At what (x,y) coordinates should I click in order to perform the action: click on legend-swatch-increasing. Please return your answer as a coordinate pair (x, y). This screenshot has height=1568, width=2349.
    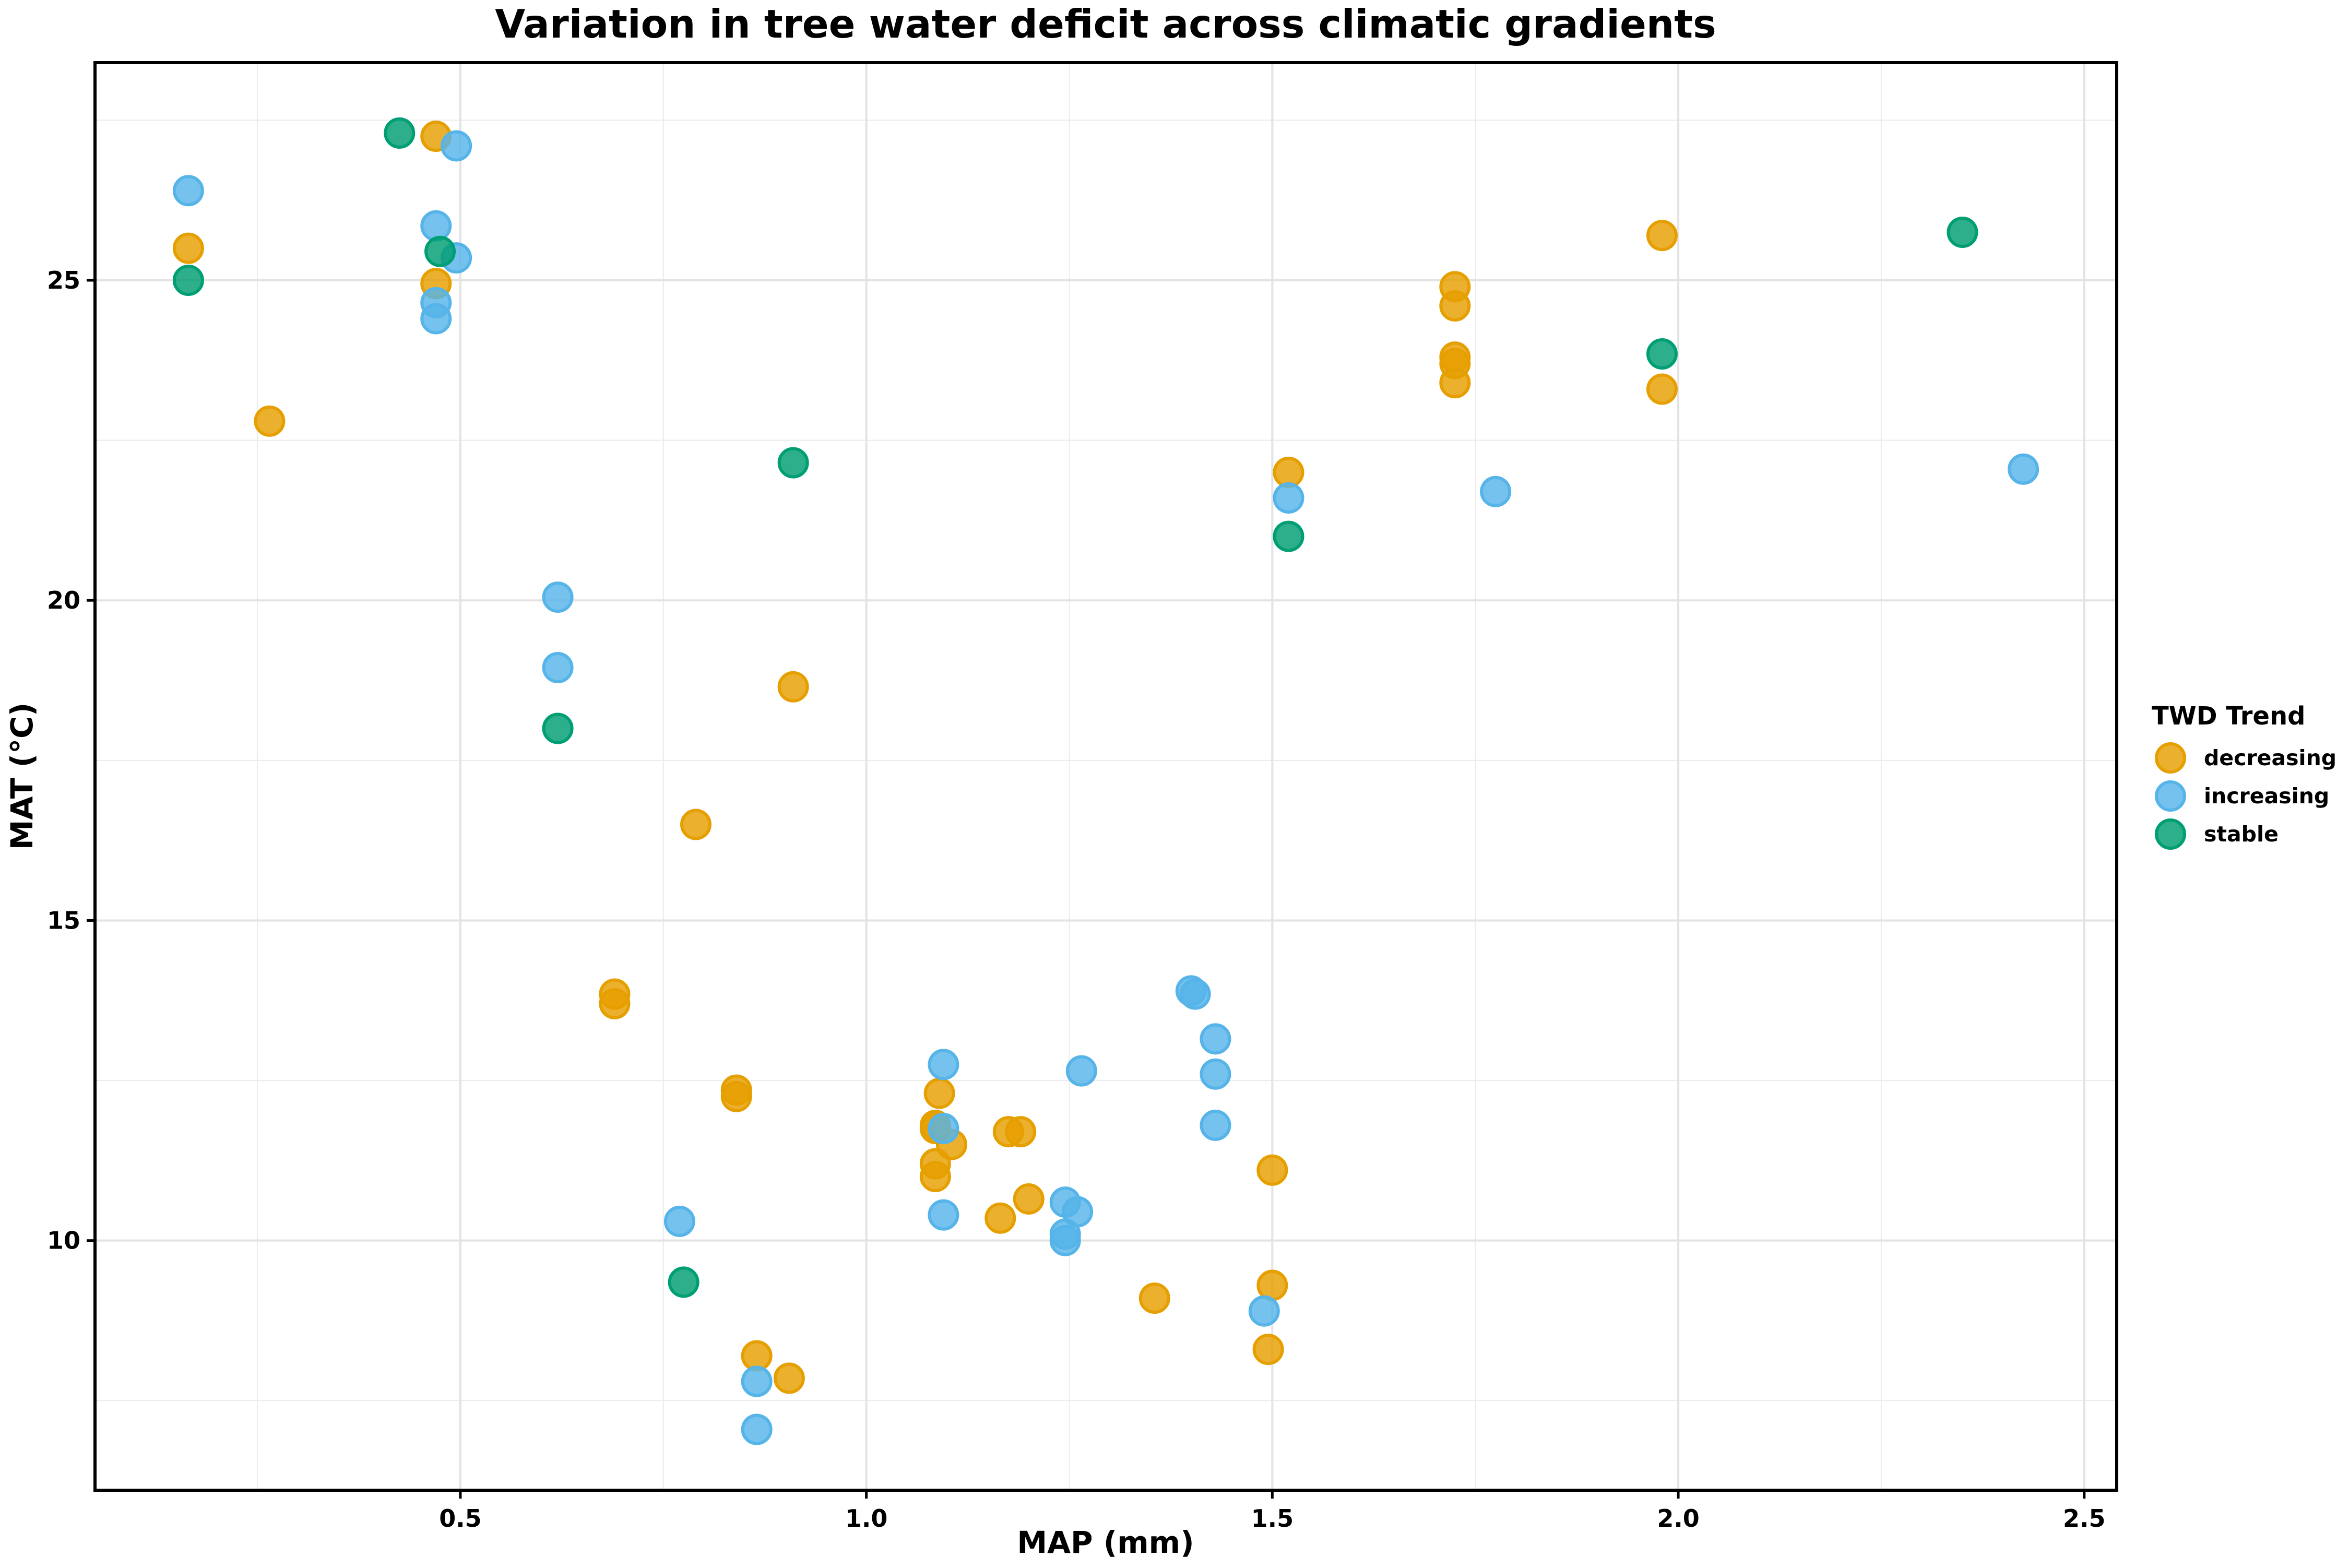
    Looking at the image, I should click on (2170, 796).